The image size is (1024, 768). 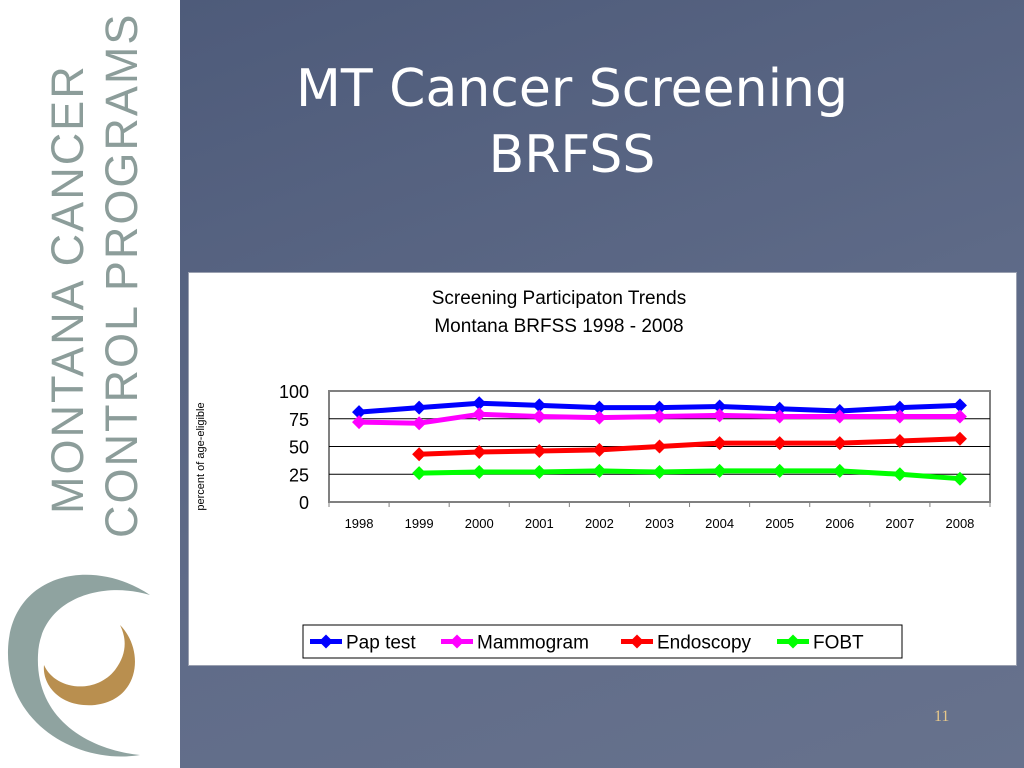 I want to click on x-tick-label: 2002, so click(x=599, y=523).